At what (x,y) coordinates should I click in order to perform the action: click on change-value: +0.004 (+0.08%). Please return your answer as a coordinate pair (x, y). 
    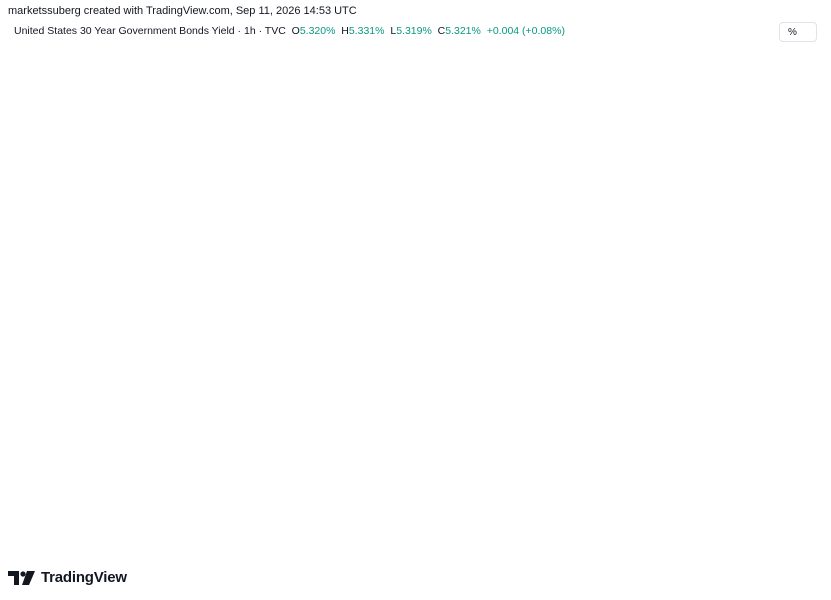
    Looking at the image, I should click on (525, 31).